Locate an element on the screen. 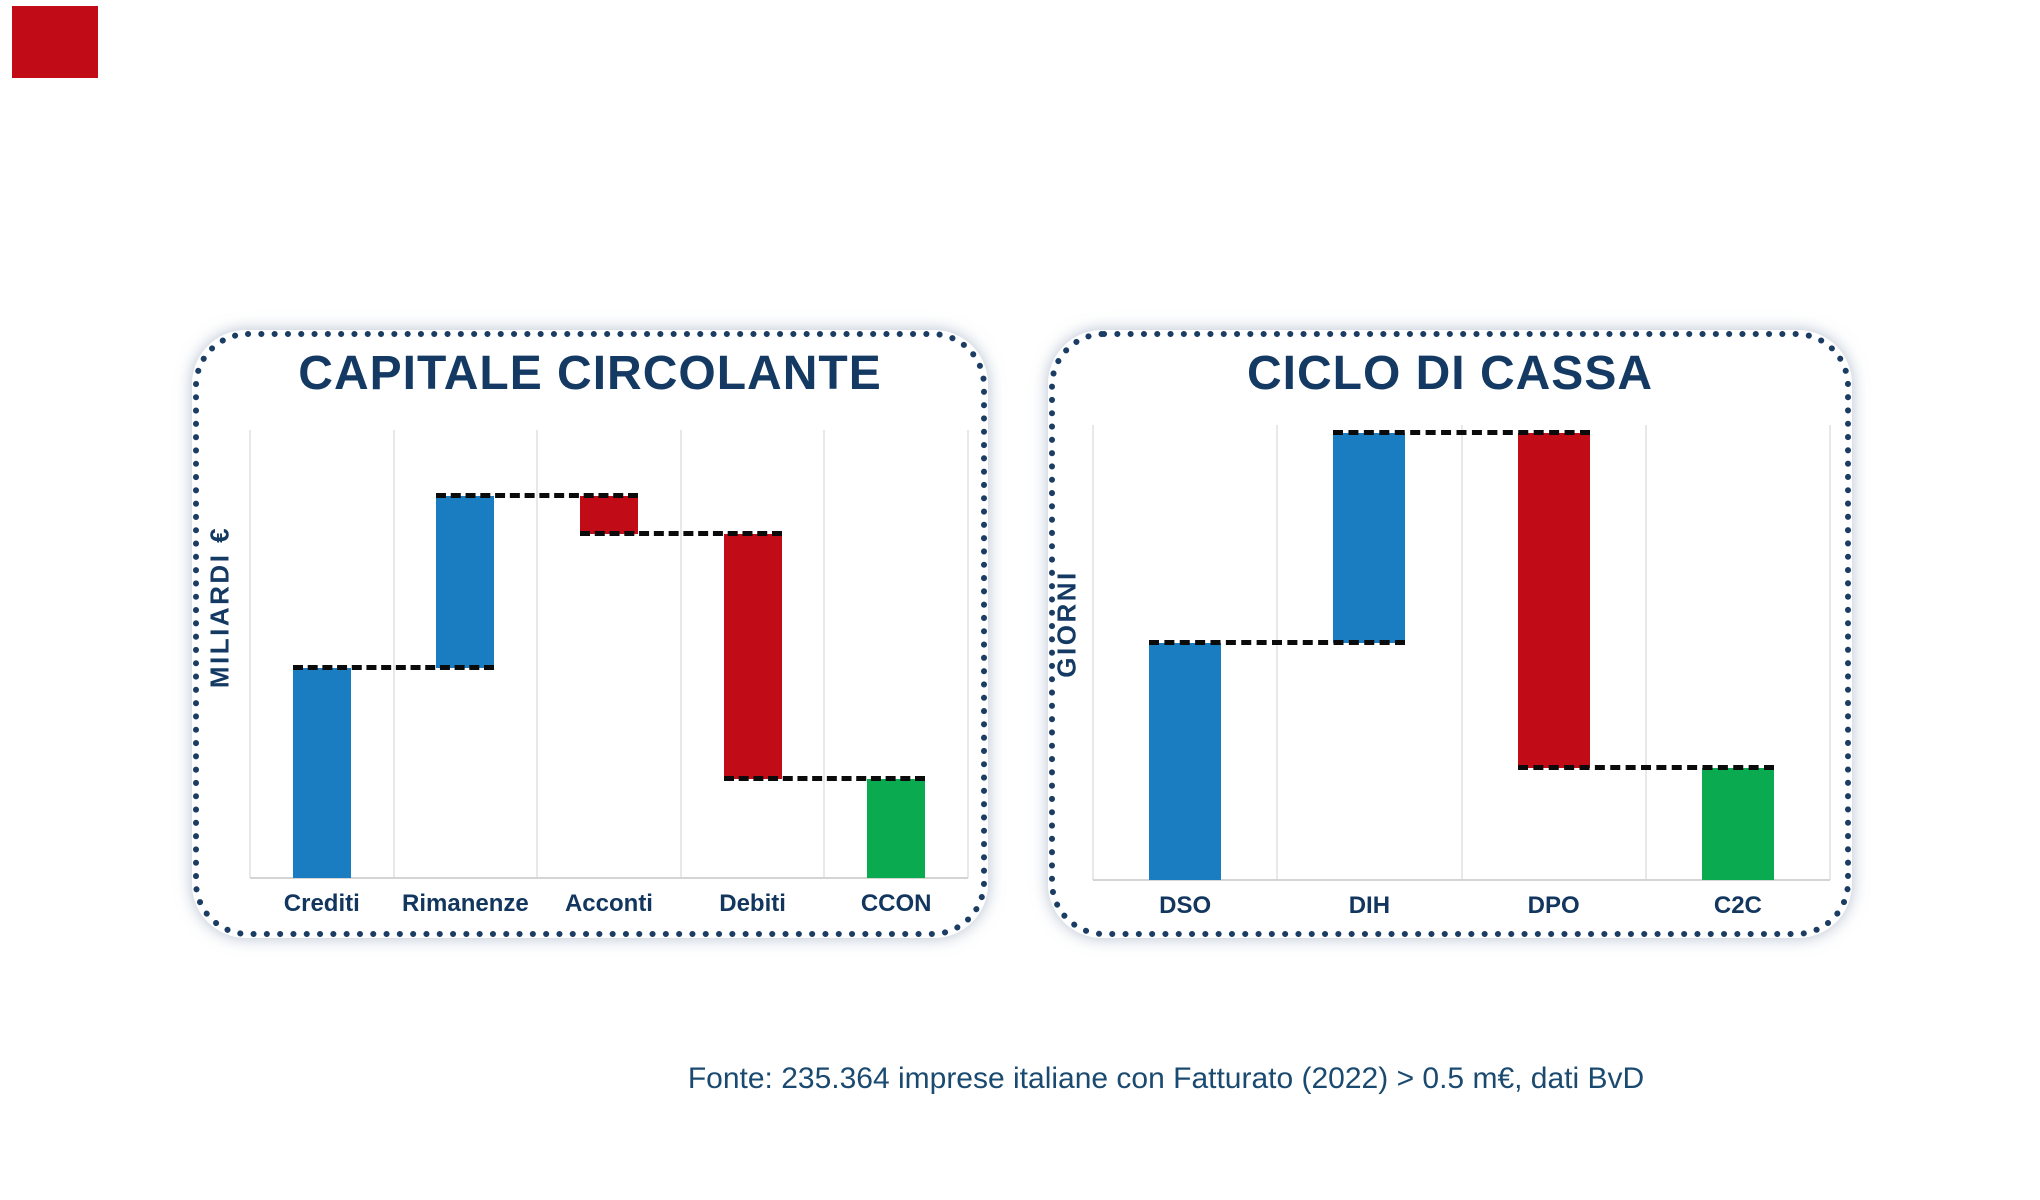  x-axis-label: Debiti is located at coordinates (752, 903).